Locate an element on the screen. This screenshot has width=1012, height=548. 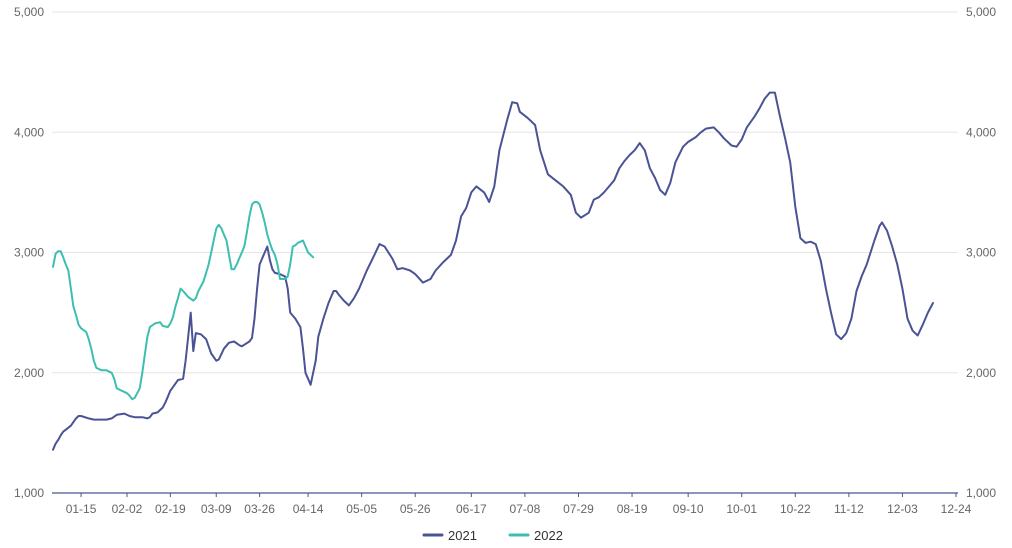
x-tick-label: 10-22 is located at coordinates (795, 509).